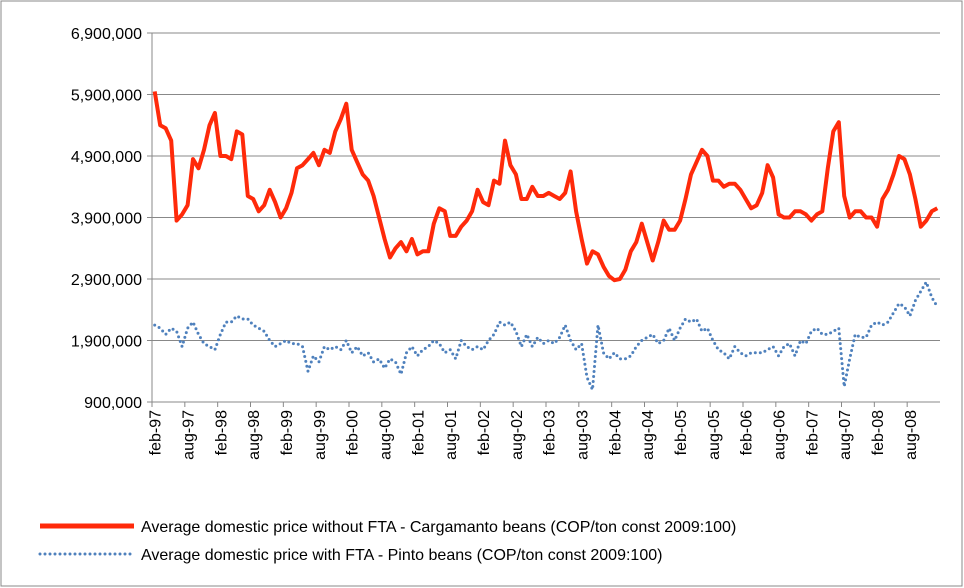 The width and height of the screenshot is (964, 588). I want to click on x-tick-label: feb-02, so click(484, 432).